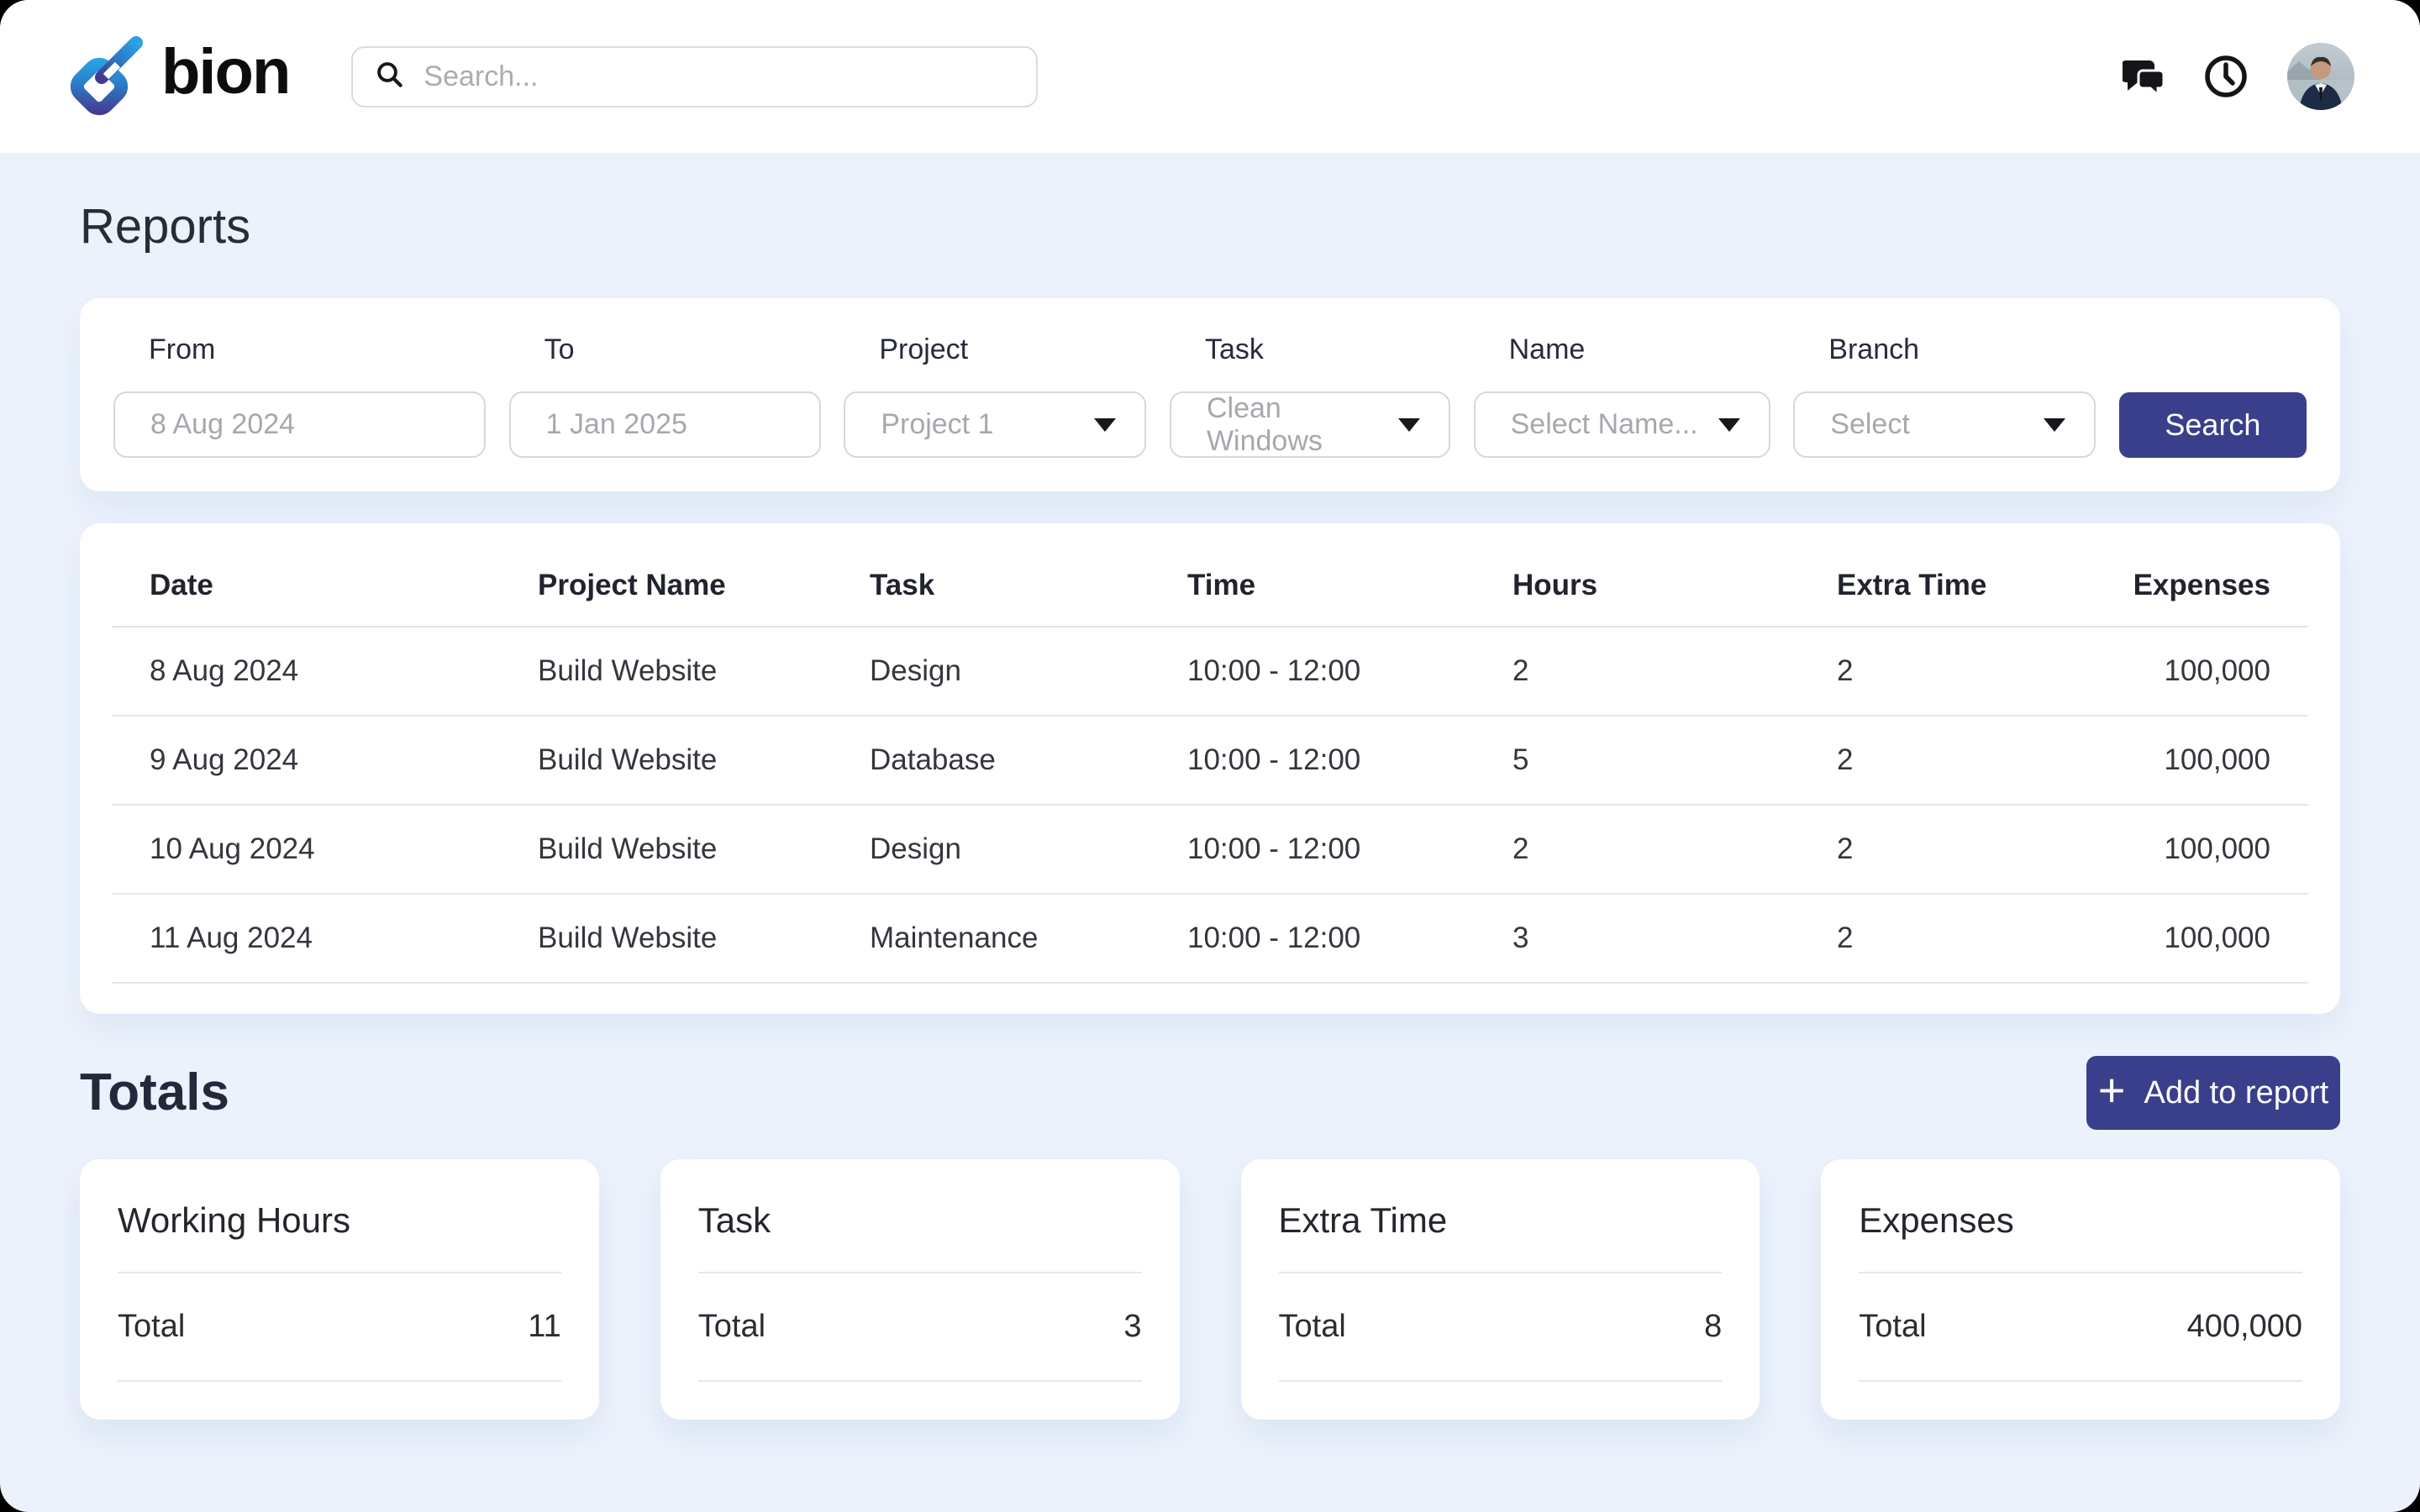 This screenshot has height=1512, width=2420. I want to click on cell-date: 11 Aug 2024, so click(232, 937).